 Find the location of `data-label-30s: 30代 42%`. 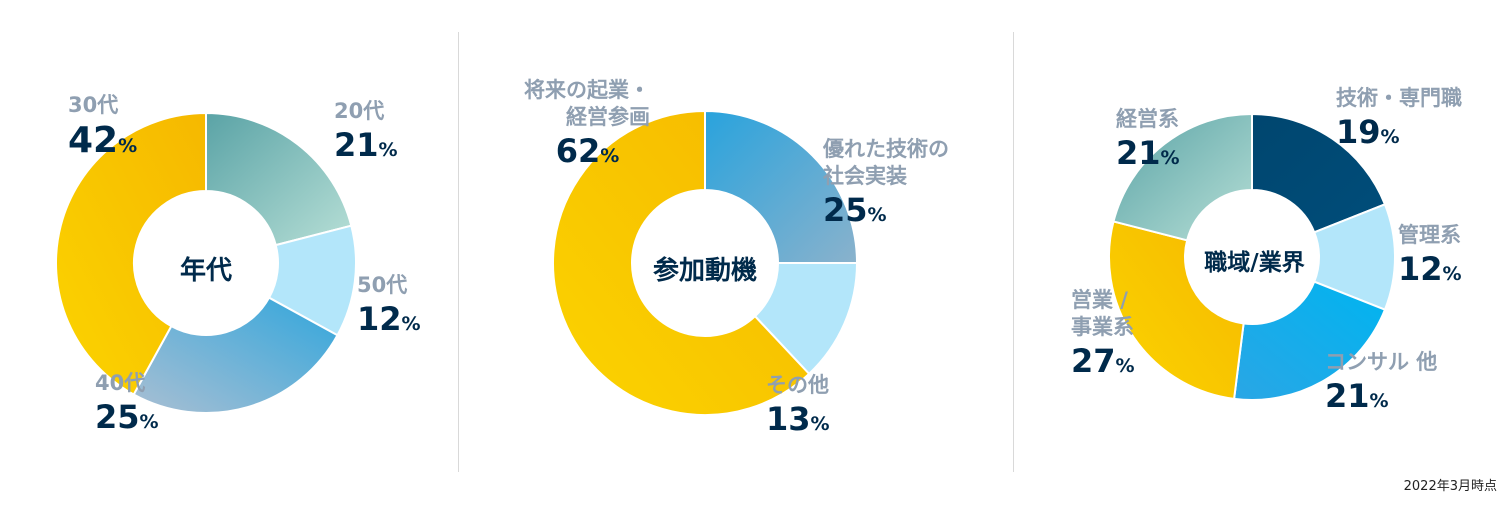

data-label-30s: 30代 42% is located at coordinates (102, 125).